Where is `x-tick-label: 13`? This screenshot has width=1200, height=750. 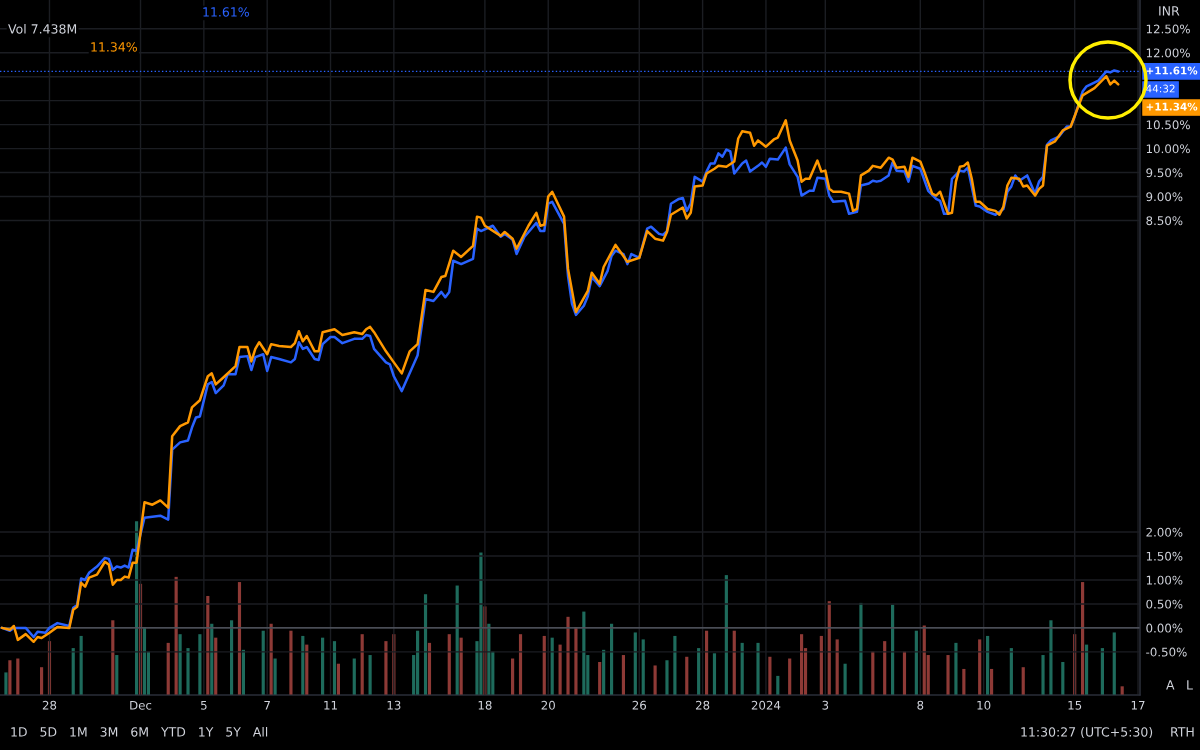
x-tick-label: 13 is located at coordinates (394, 705).